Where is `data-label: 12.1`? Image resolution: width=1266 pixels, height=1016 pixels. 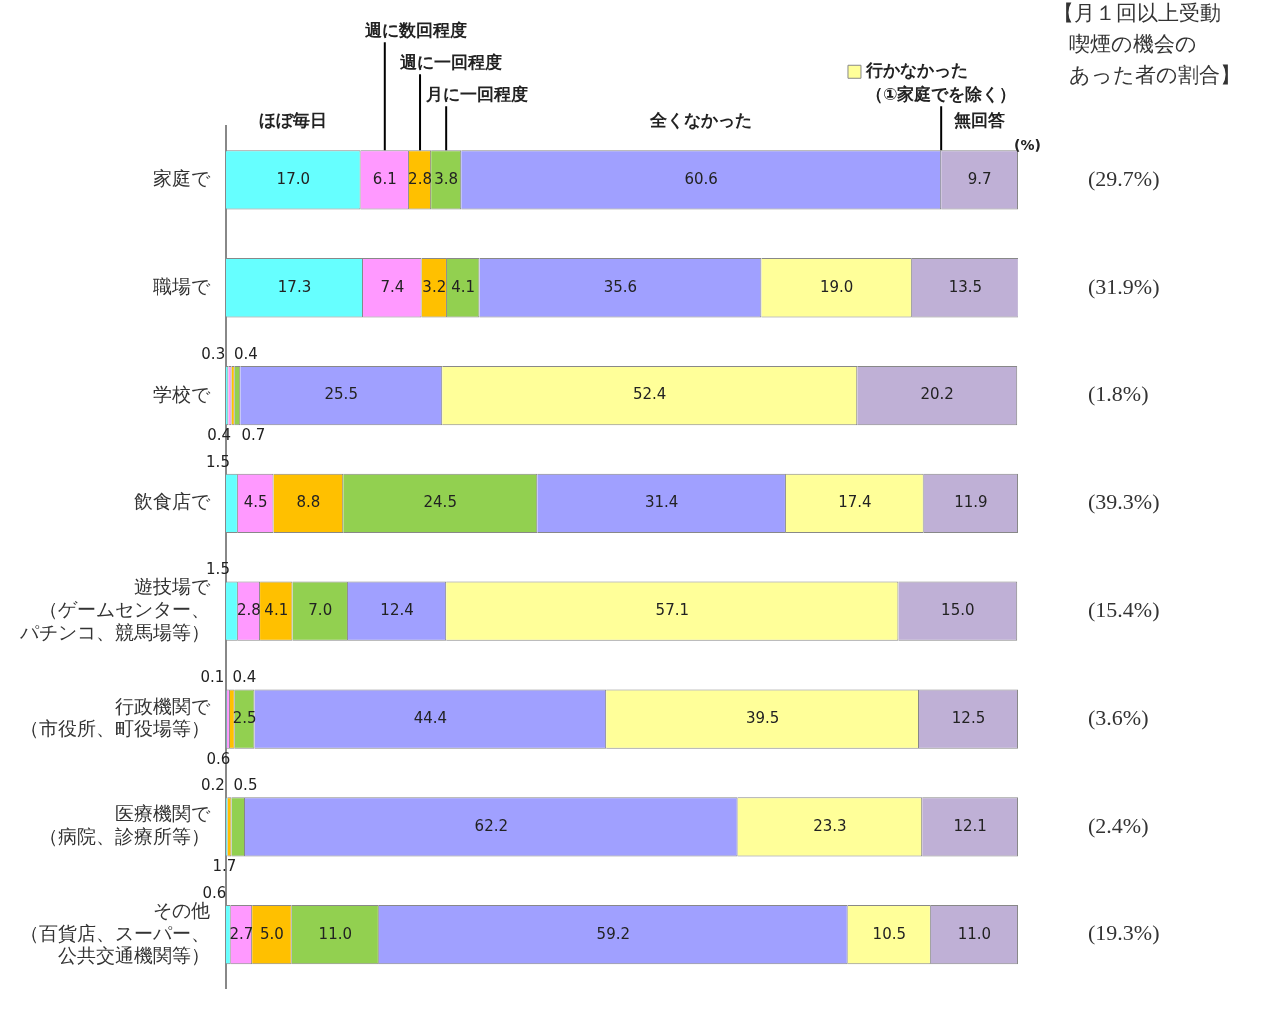
data-label: 12.1 is located at coordinates (970, 825).